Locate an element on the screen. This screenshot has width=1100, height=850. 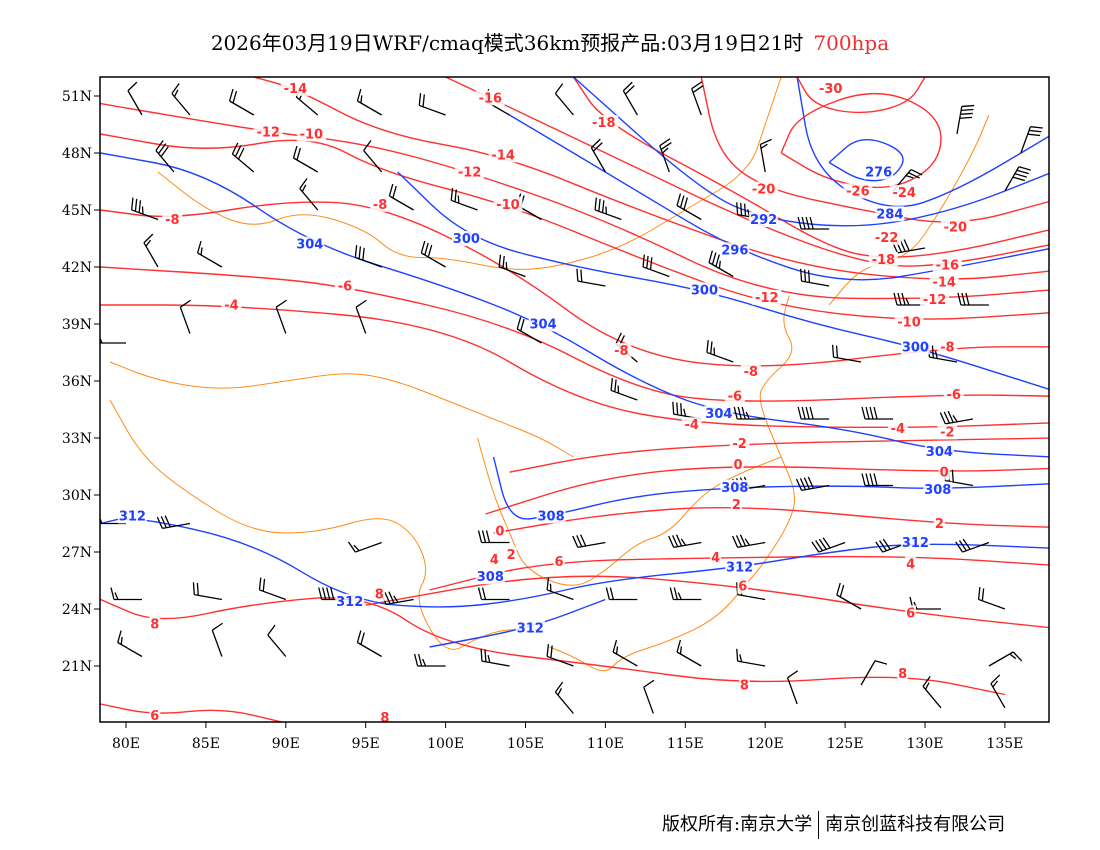
x-tick-label: 85E is located at coordinates (206, 744).